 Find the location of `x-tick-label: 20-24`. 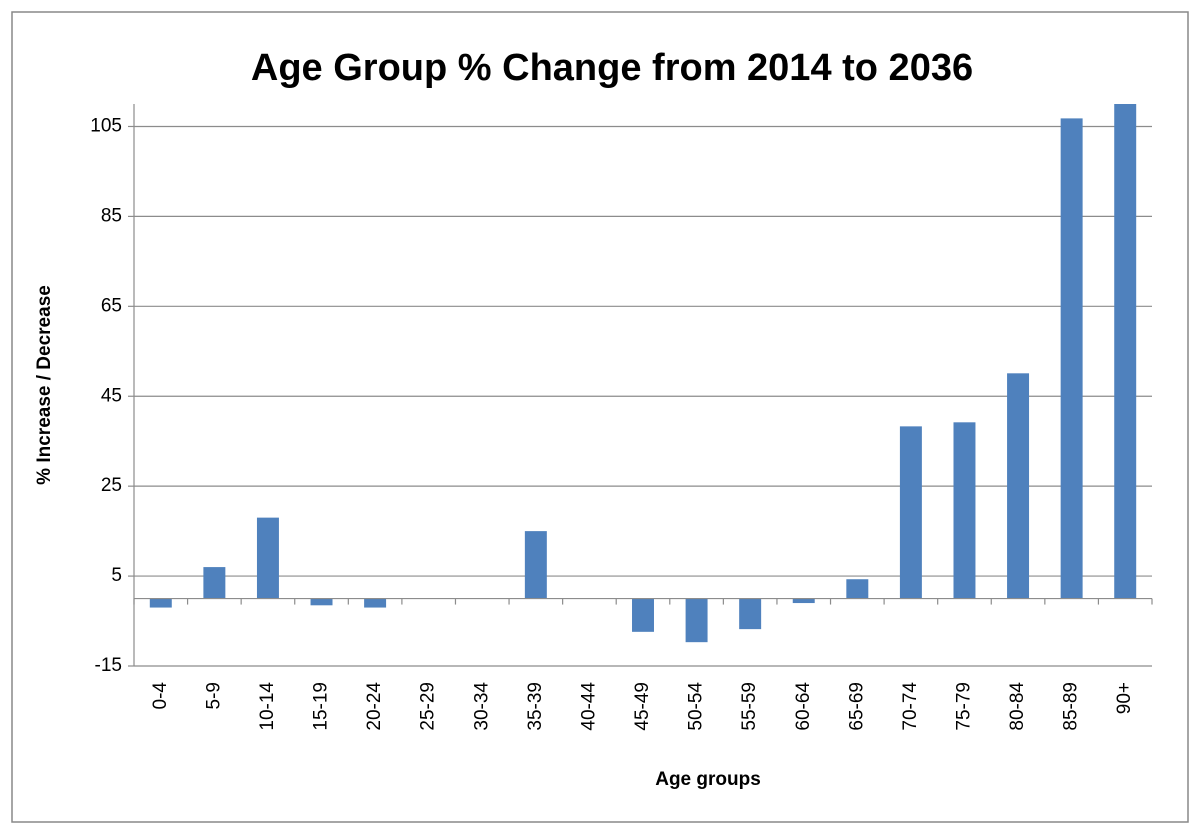

x-tick-label: 20-24 is located at coordinates (374, 706).